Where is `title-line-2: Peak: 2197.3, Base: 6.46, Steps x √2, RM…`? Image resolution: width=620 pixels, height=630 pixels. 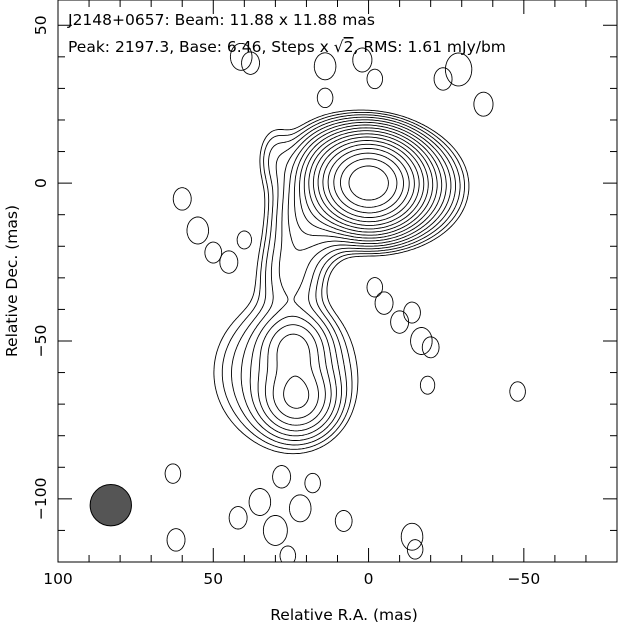
title-line-2: Peak: 2197.3, Base: 6.46, Steps x √2, RM… is located at coordinates (287, 47).